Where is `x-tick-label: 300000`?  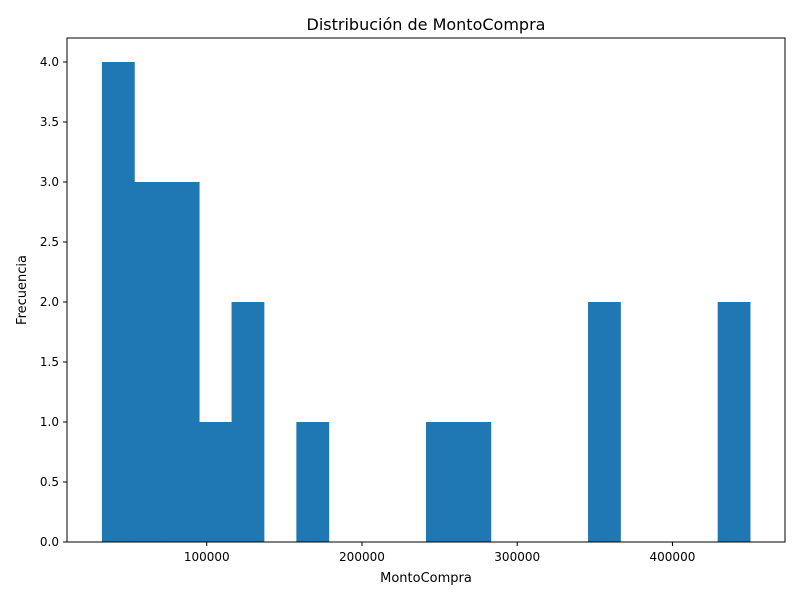 x-tick-label: 300000 is located at coordinates (517, 557).